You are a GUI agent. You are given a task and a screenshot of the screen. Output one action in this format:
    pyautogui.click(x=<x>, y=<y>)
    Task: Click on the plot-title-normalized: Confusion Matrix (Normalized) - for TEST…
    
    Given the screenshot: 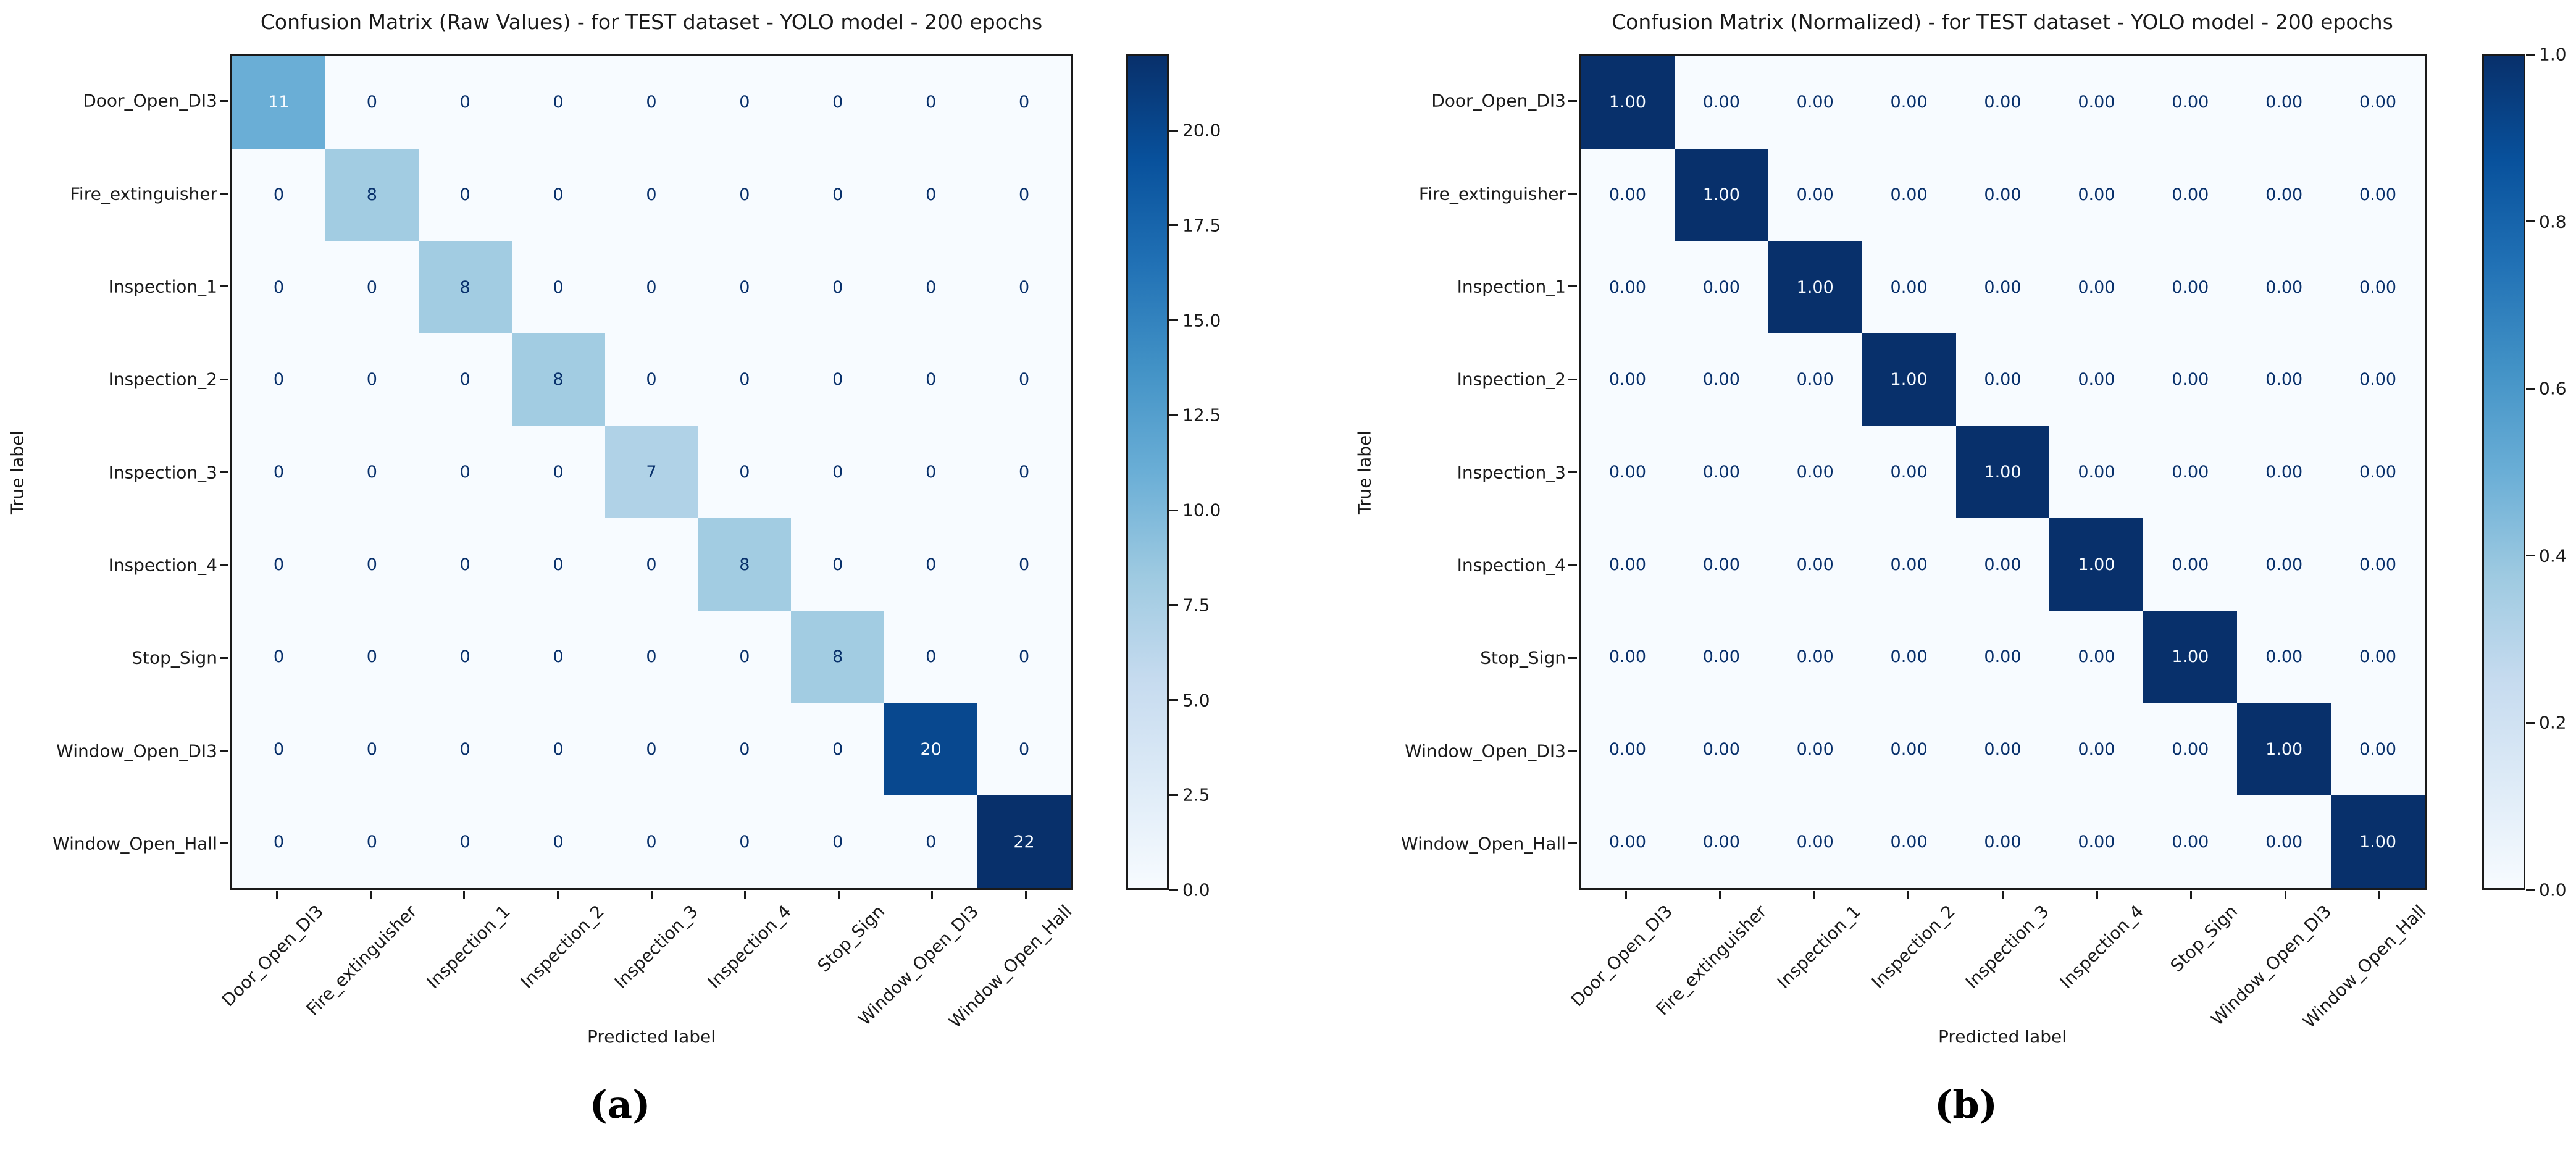 What is the action you would take?
    pyautogui.click(x=2002, y=22)
    